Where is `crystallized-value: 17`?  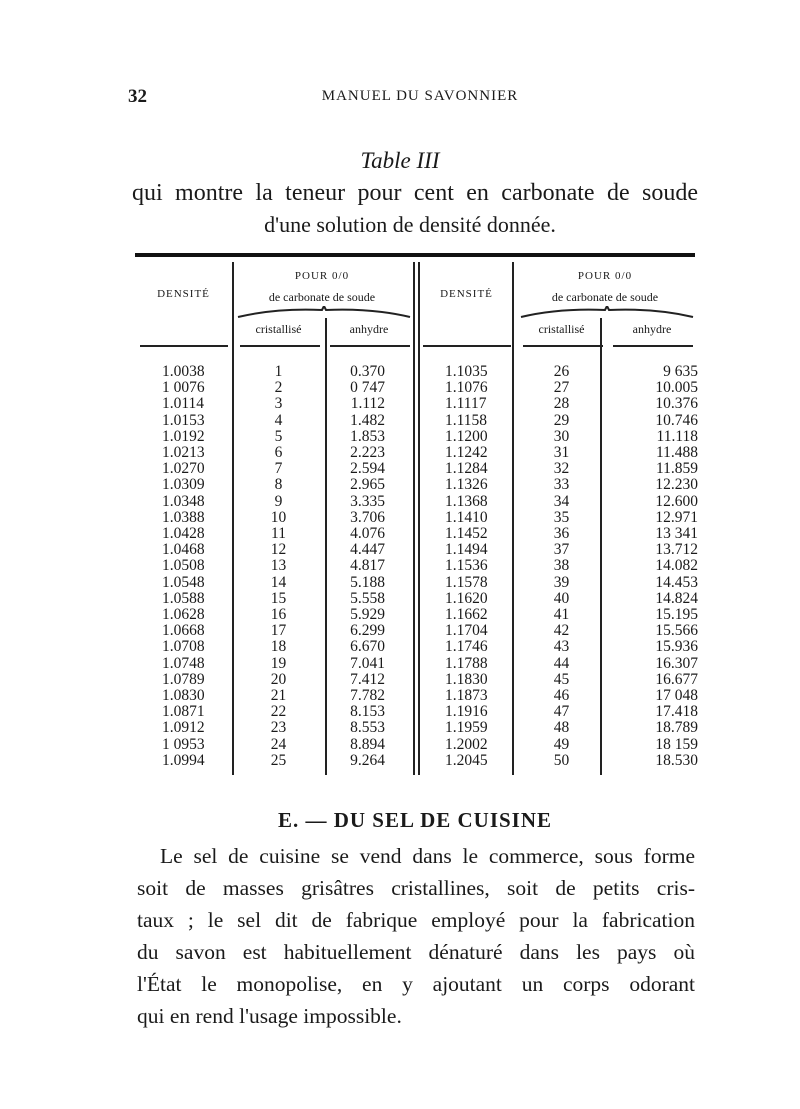 crystallized-value: 17 is located at coordinates (278, 631).